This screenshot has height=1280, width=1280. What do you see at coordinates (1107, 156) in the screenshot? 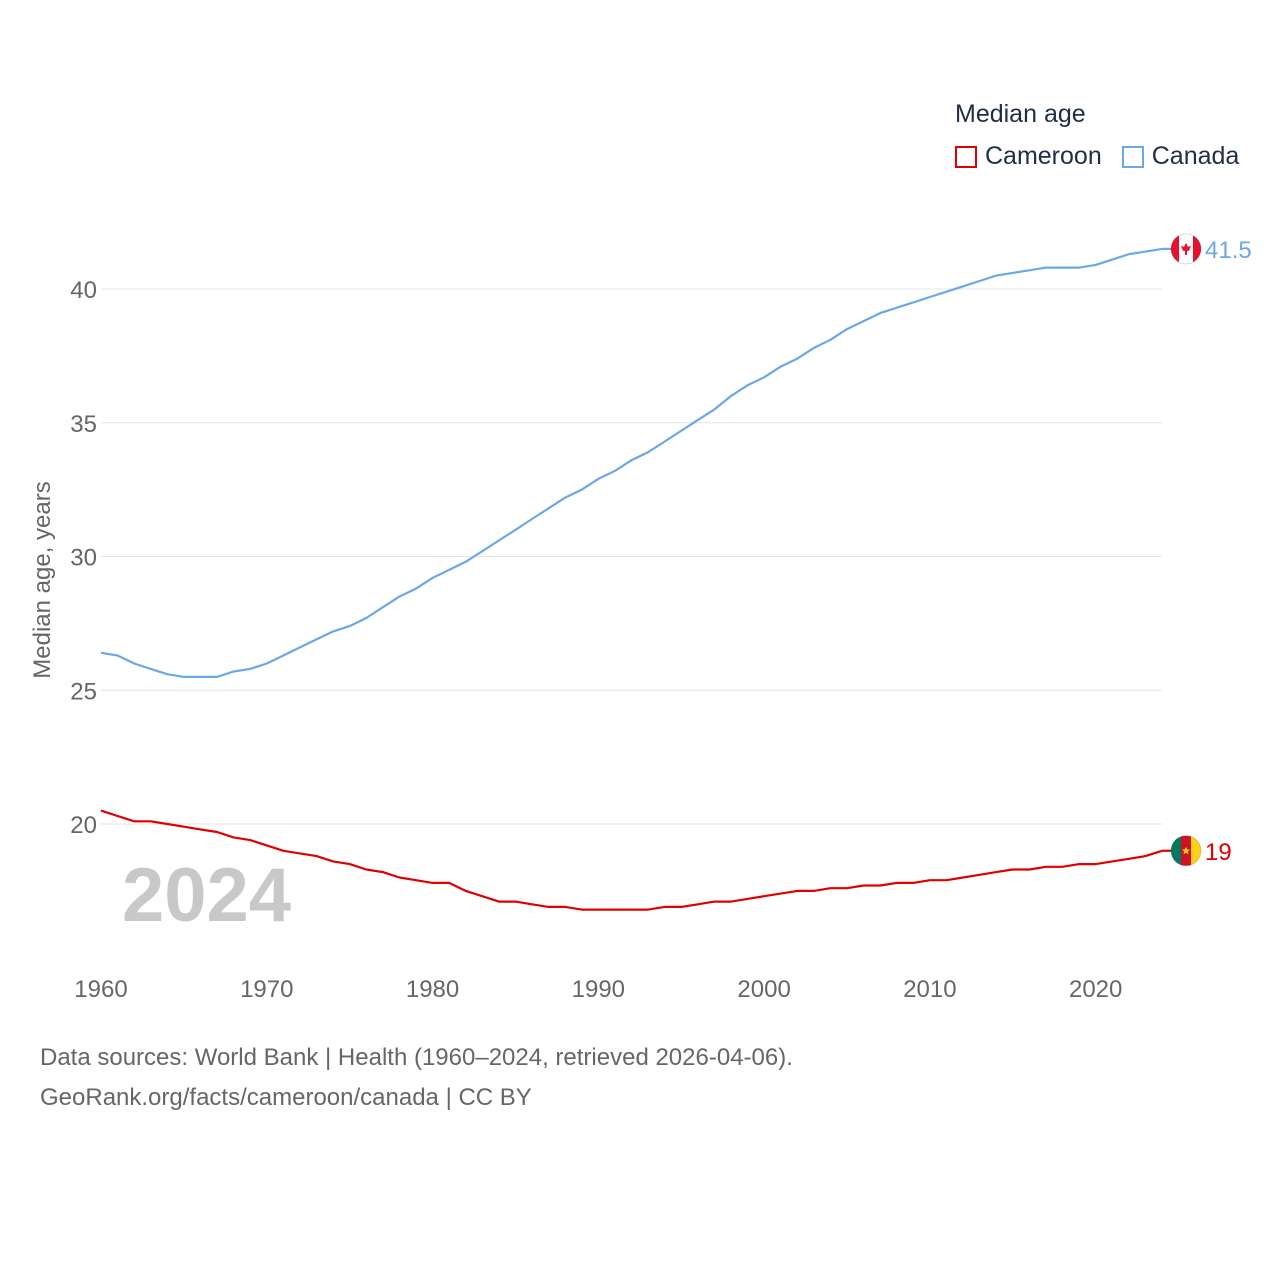
I see `legend: Cameroon Canada` at bounding box center [1107, 156].